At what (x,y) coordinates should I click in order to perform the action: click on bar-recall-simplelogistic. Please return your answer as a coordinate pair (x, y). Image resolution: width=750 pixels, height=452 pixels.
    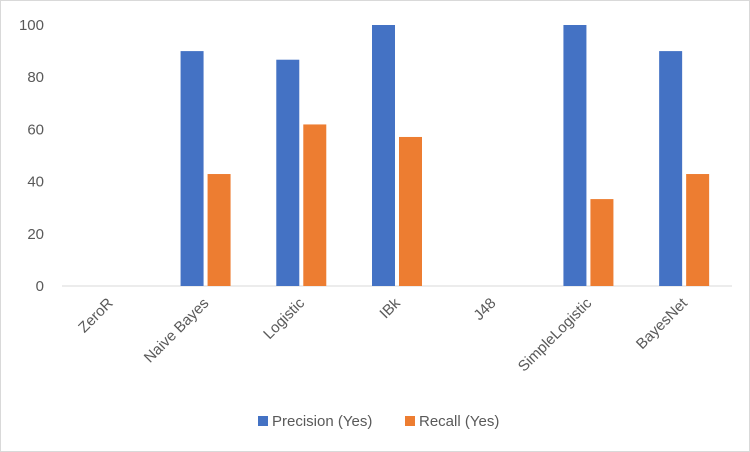
    Looking at the image, I should click on (602, 242).